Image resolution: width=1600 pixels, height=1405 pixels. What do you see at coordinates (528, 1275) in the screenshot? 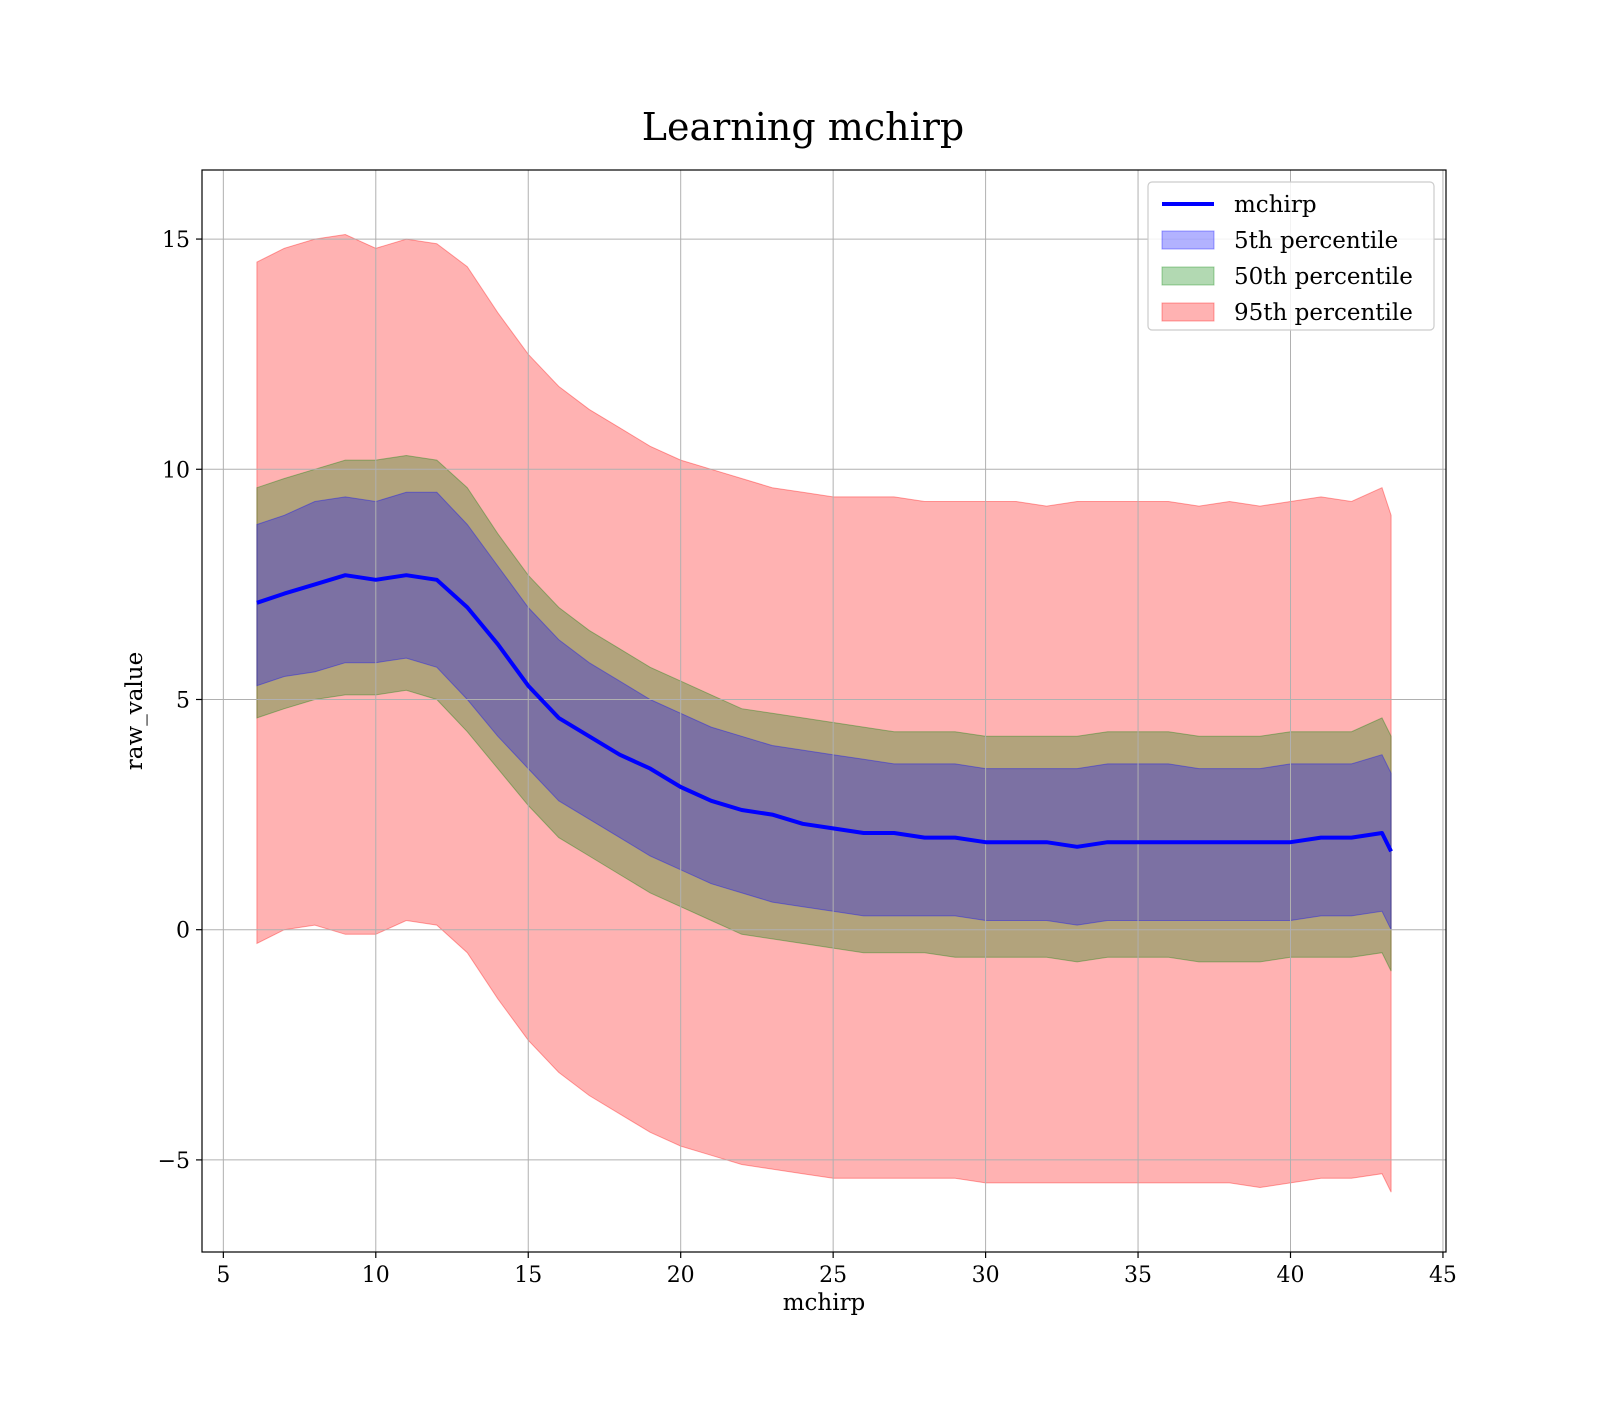
I see `x-tick-label: 15` at bounding box center [528, 1275].